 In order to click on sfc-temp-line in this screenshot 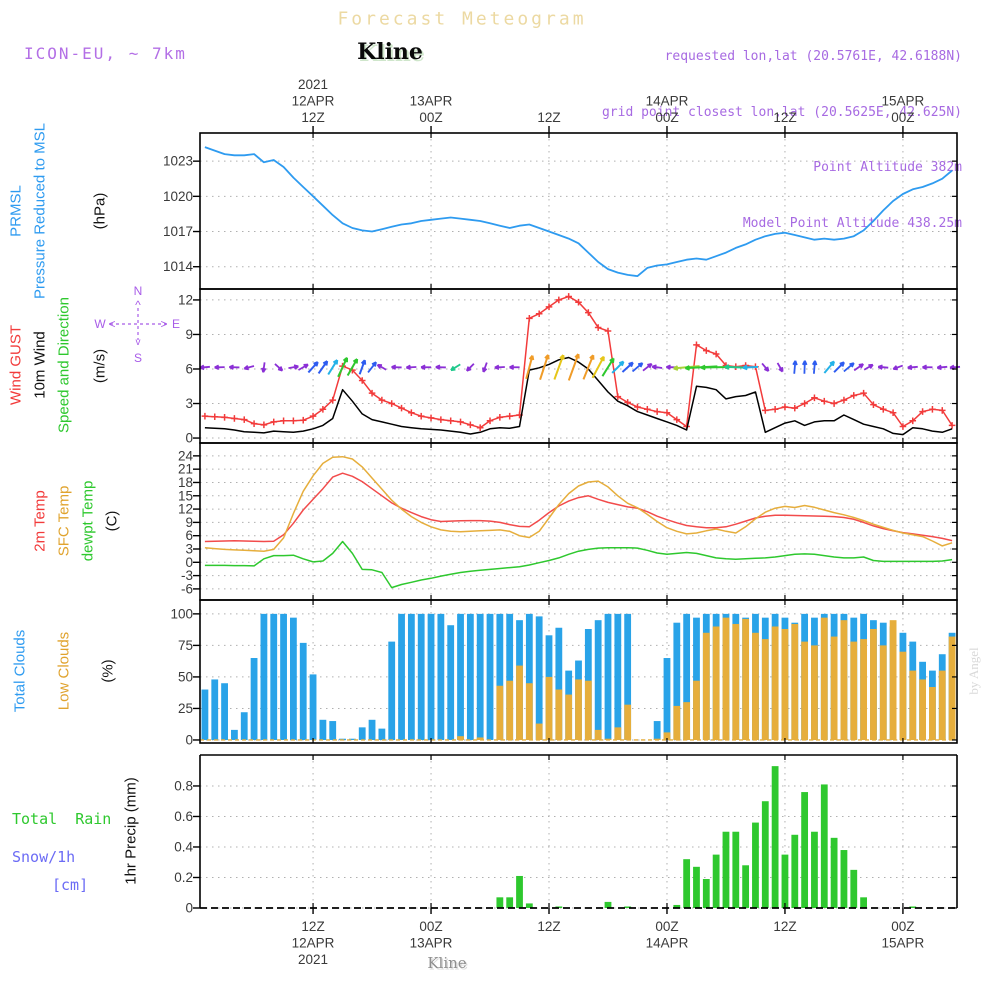, I will do `click(578, 503)`.